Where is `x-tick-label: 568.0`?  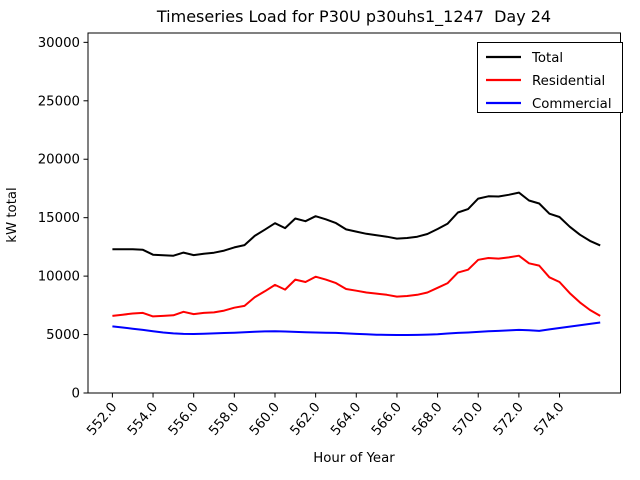
x-tick-label: 568.0 is located at coordinates (428, 419).